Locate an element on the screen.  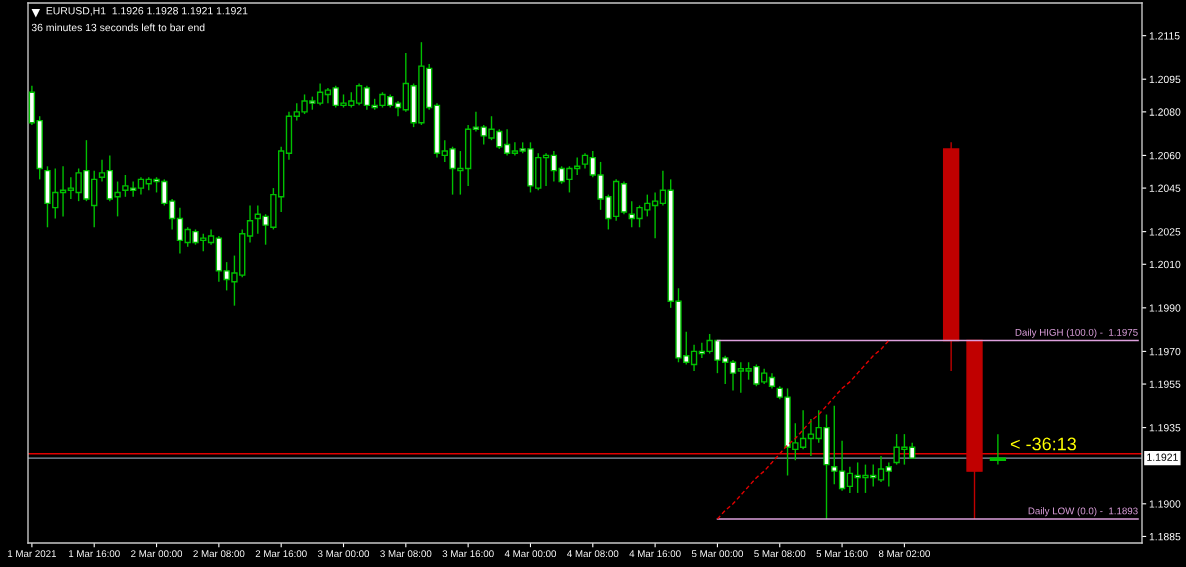
y-tick-label: 1.1955 is located at coordinates (1165, 384).